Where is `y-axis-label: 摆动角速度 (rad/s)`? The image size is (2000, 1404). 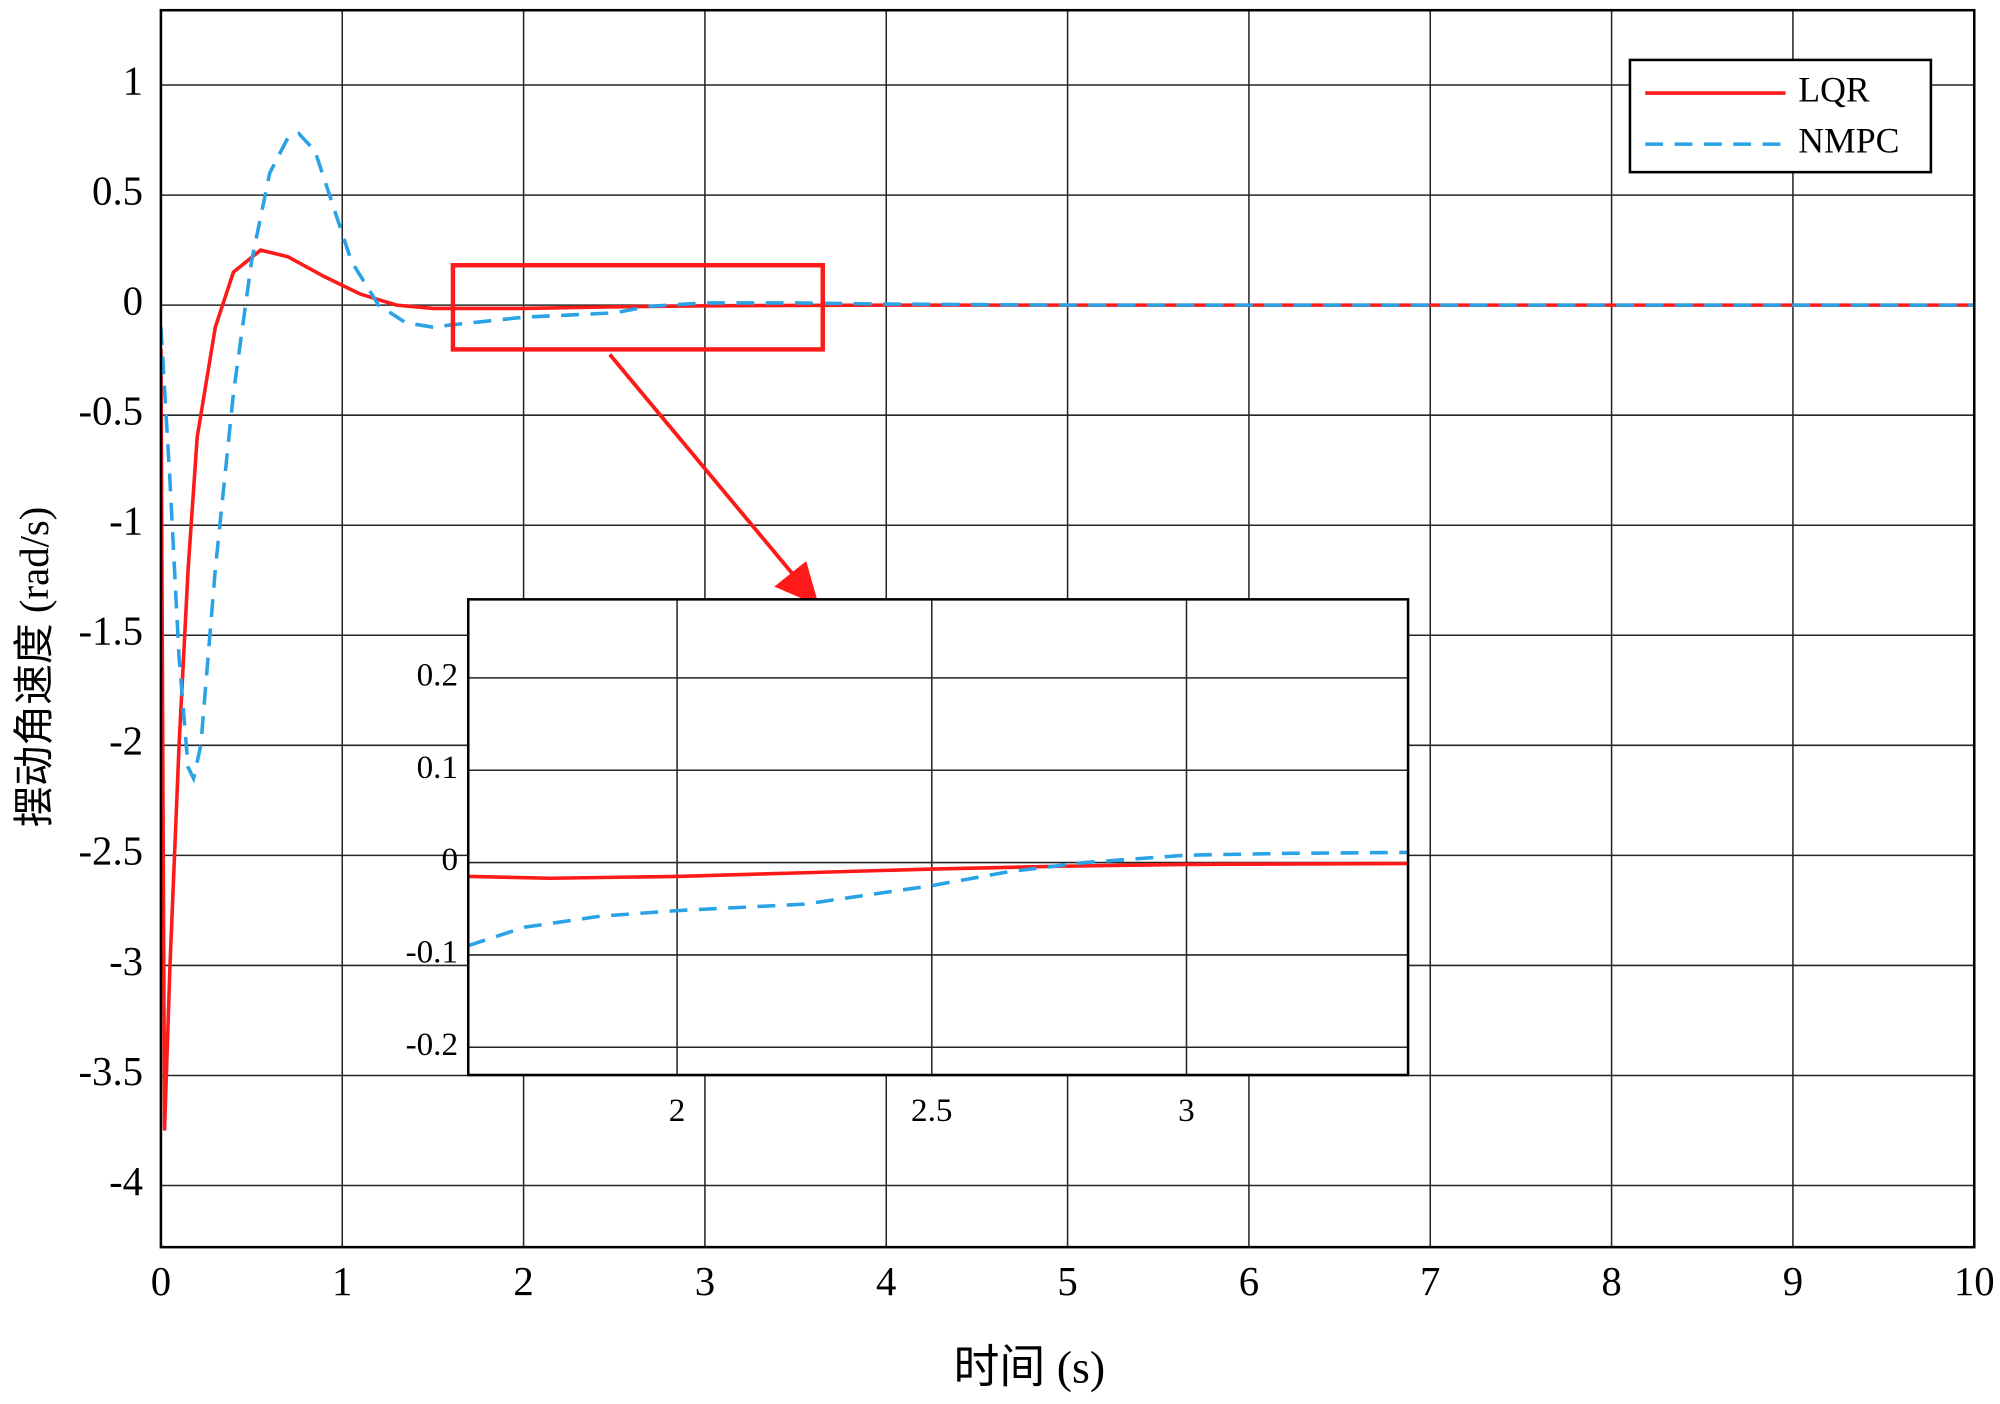 y-axis-label: 摆动角速度 (rad/s) is located at coordinates (34, 667).